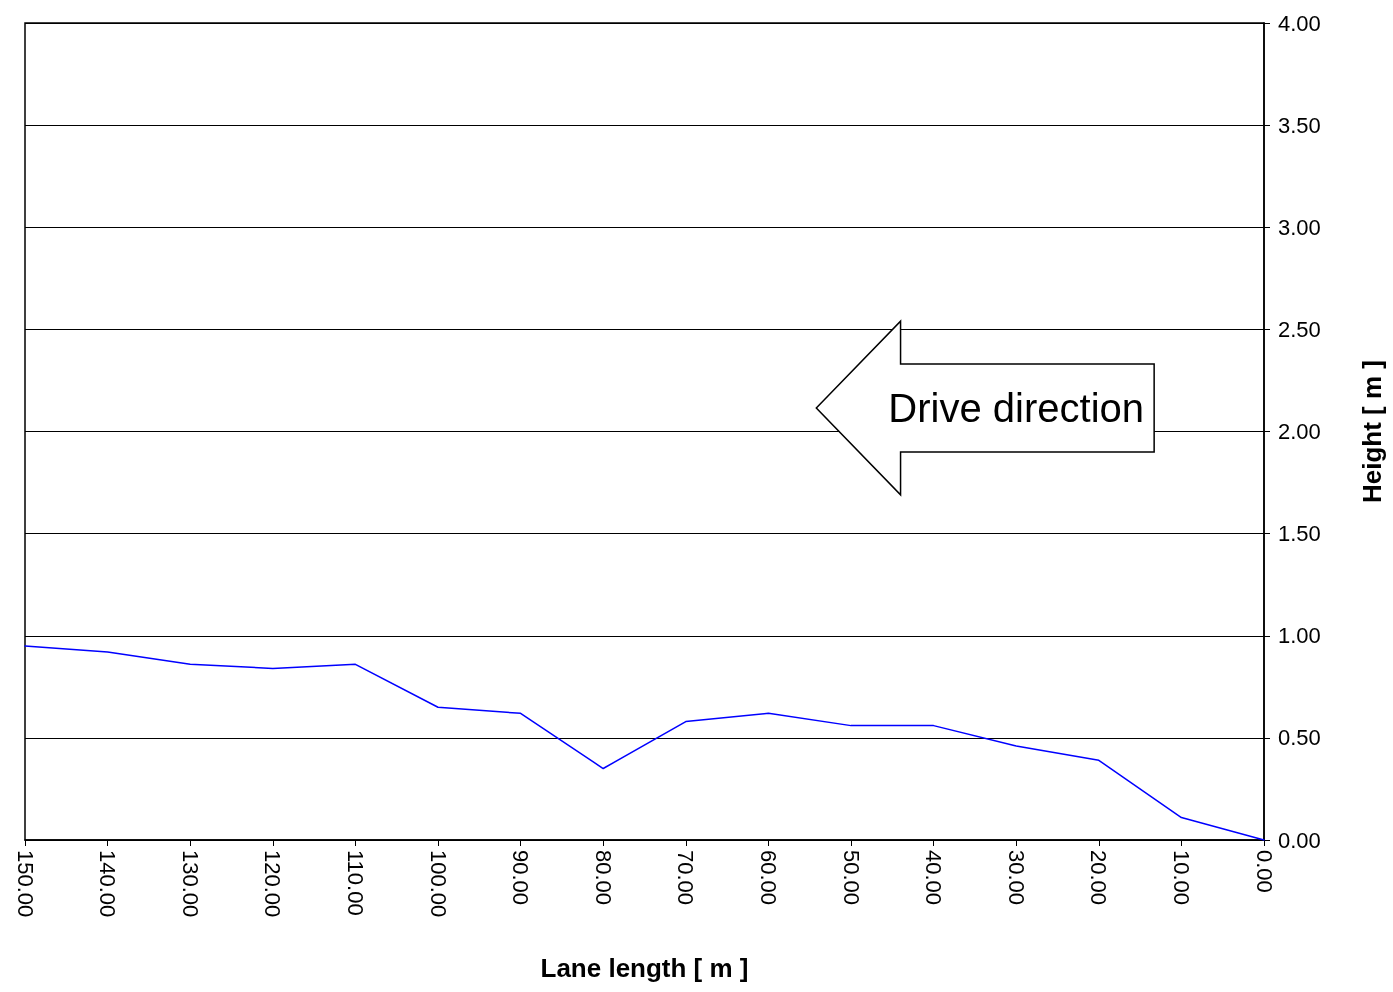 This screenshot has width=1393, height=992. Describe the element at coordinates (1372, 431) in the screenshot. I see `y-axis-title: Height [ m ]` at that location.